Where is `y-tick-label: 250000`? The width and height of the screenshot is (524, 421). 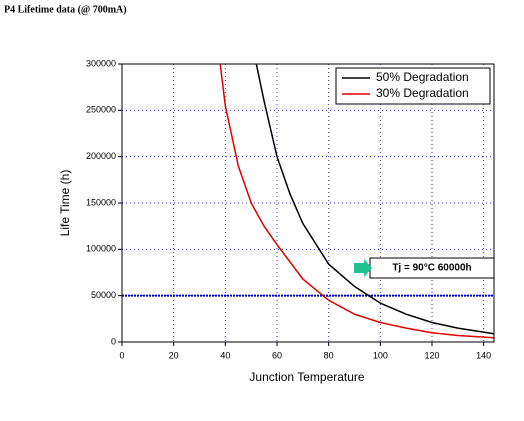 y-tick-label: 250000 is located at coordinates (101, 110).